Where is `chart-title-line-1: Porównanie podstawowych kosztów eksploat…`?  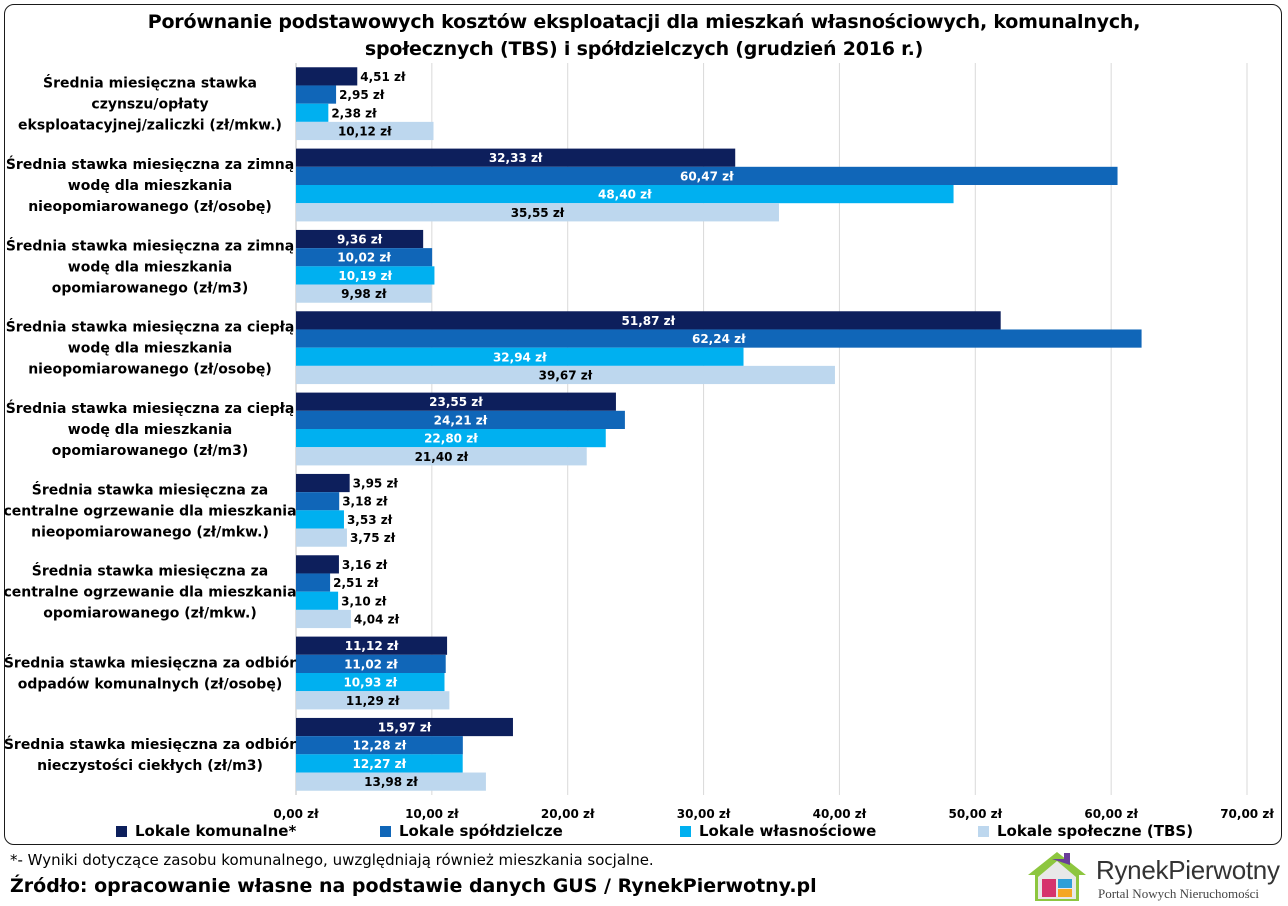 chart-title-line-1: Porównanie podstawowych kosztów eksploat… is located at coordinates (644, 22).